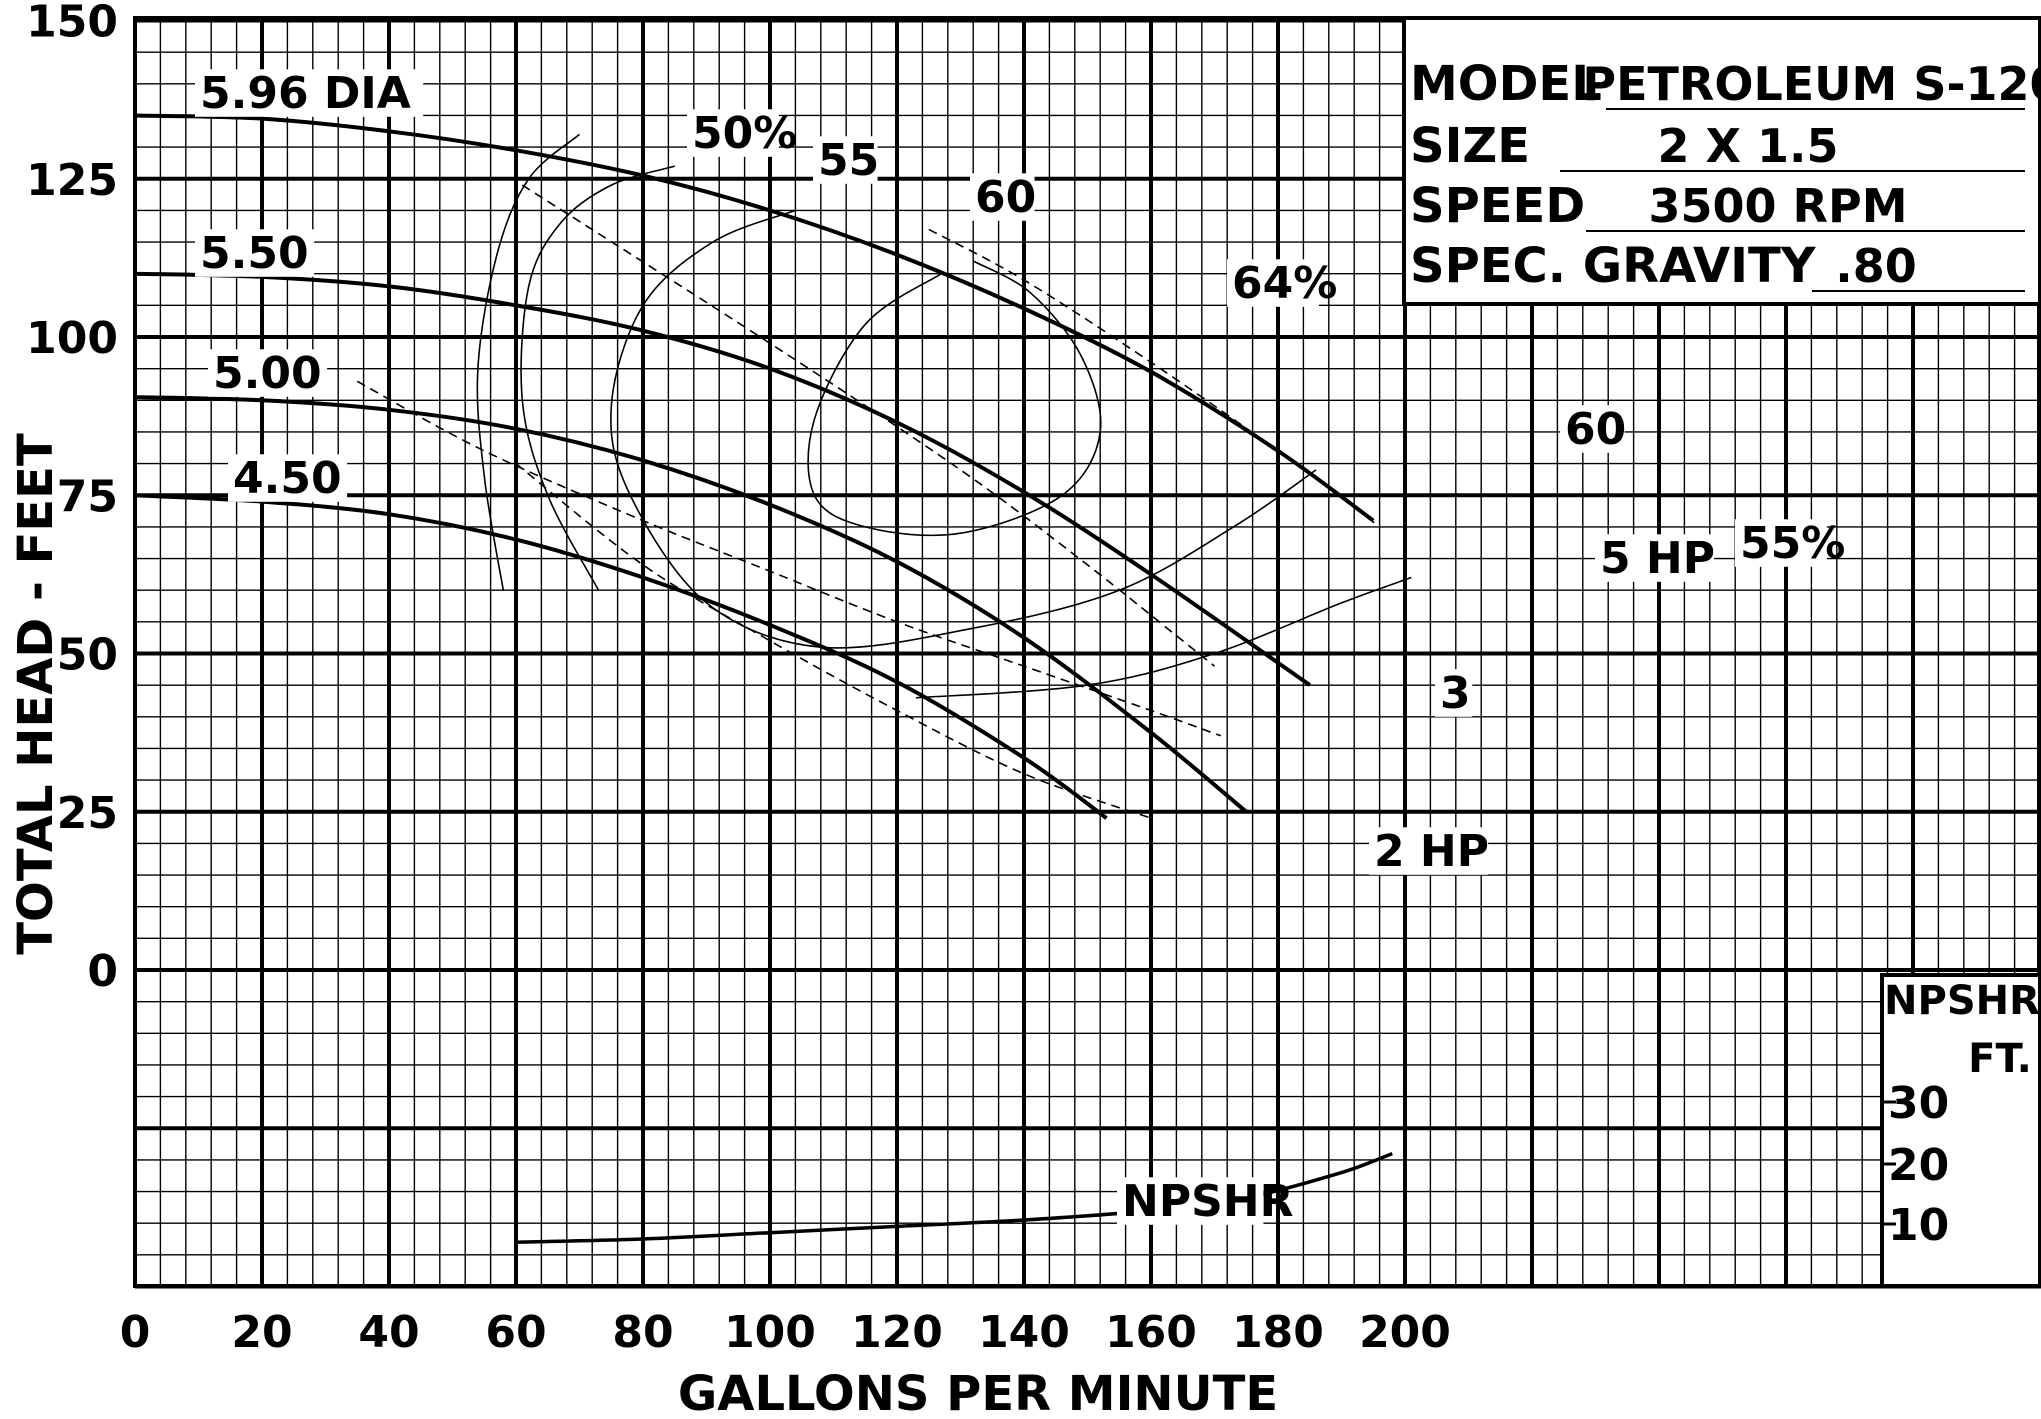  I want to click on npshr-axis-unit: FT., so click(2000, 1059).